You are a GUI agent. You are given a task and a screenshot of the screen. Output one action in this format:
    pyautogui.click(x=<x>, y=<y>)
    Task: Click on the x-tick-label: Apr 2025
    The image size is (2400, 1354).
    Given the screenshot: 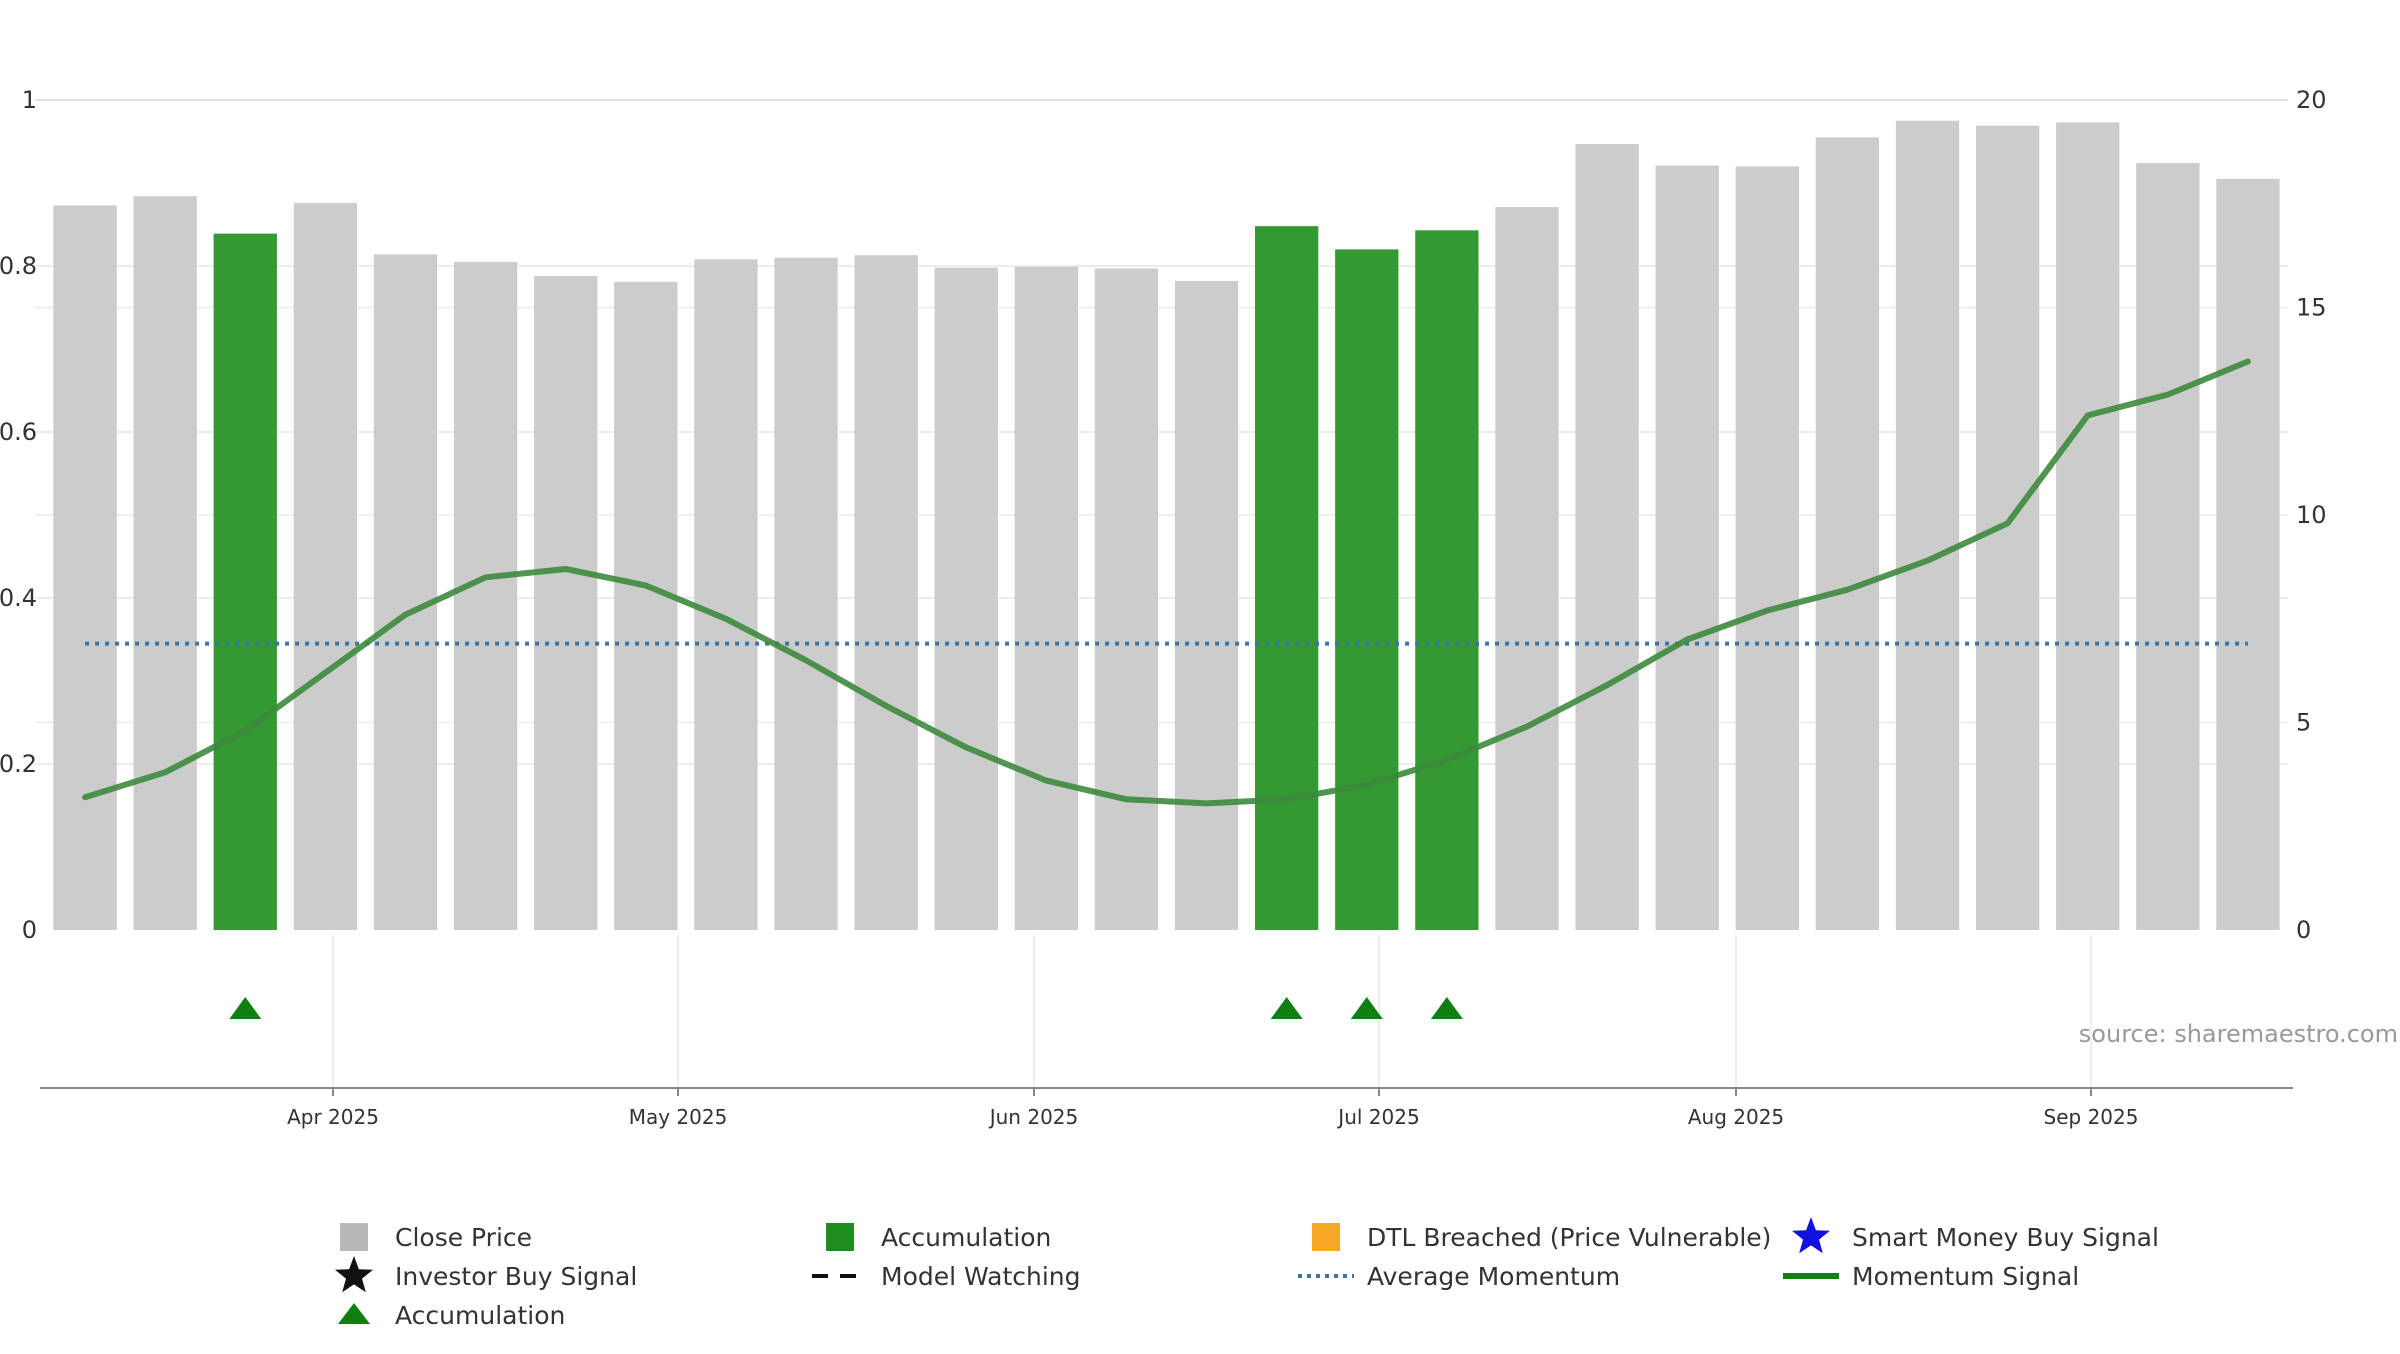 What is the action you would take?
    pyautogui.click(x=333, y=1117)
    